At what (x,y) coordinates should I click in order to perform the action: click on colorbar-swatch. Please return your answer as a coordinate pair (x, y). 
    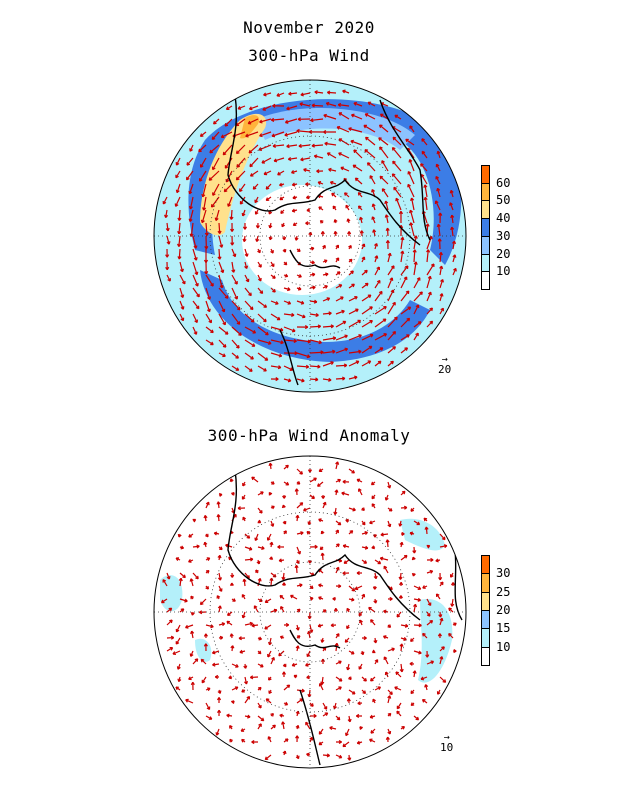
    Looking at the image, I should click on (485, 656).